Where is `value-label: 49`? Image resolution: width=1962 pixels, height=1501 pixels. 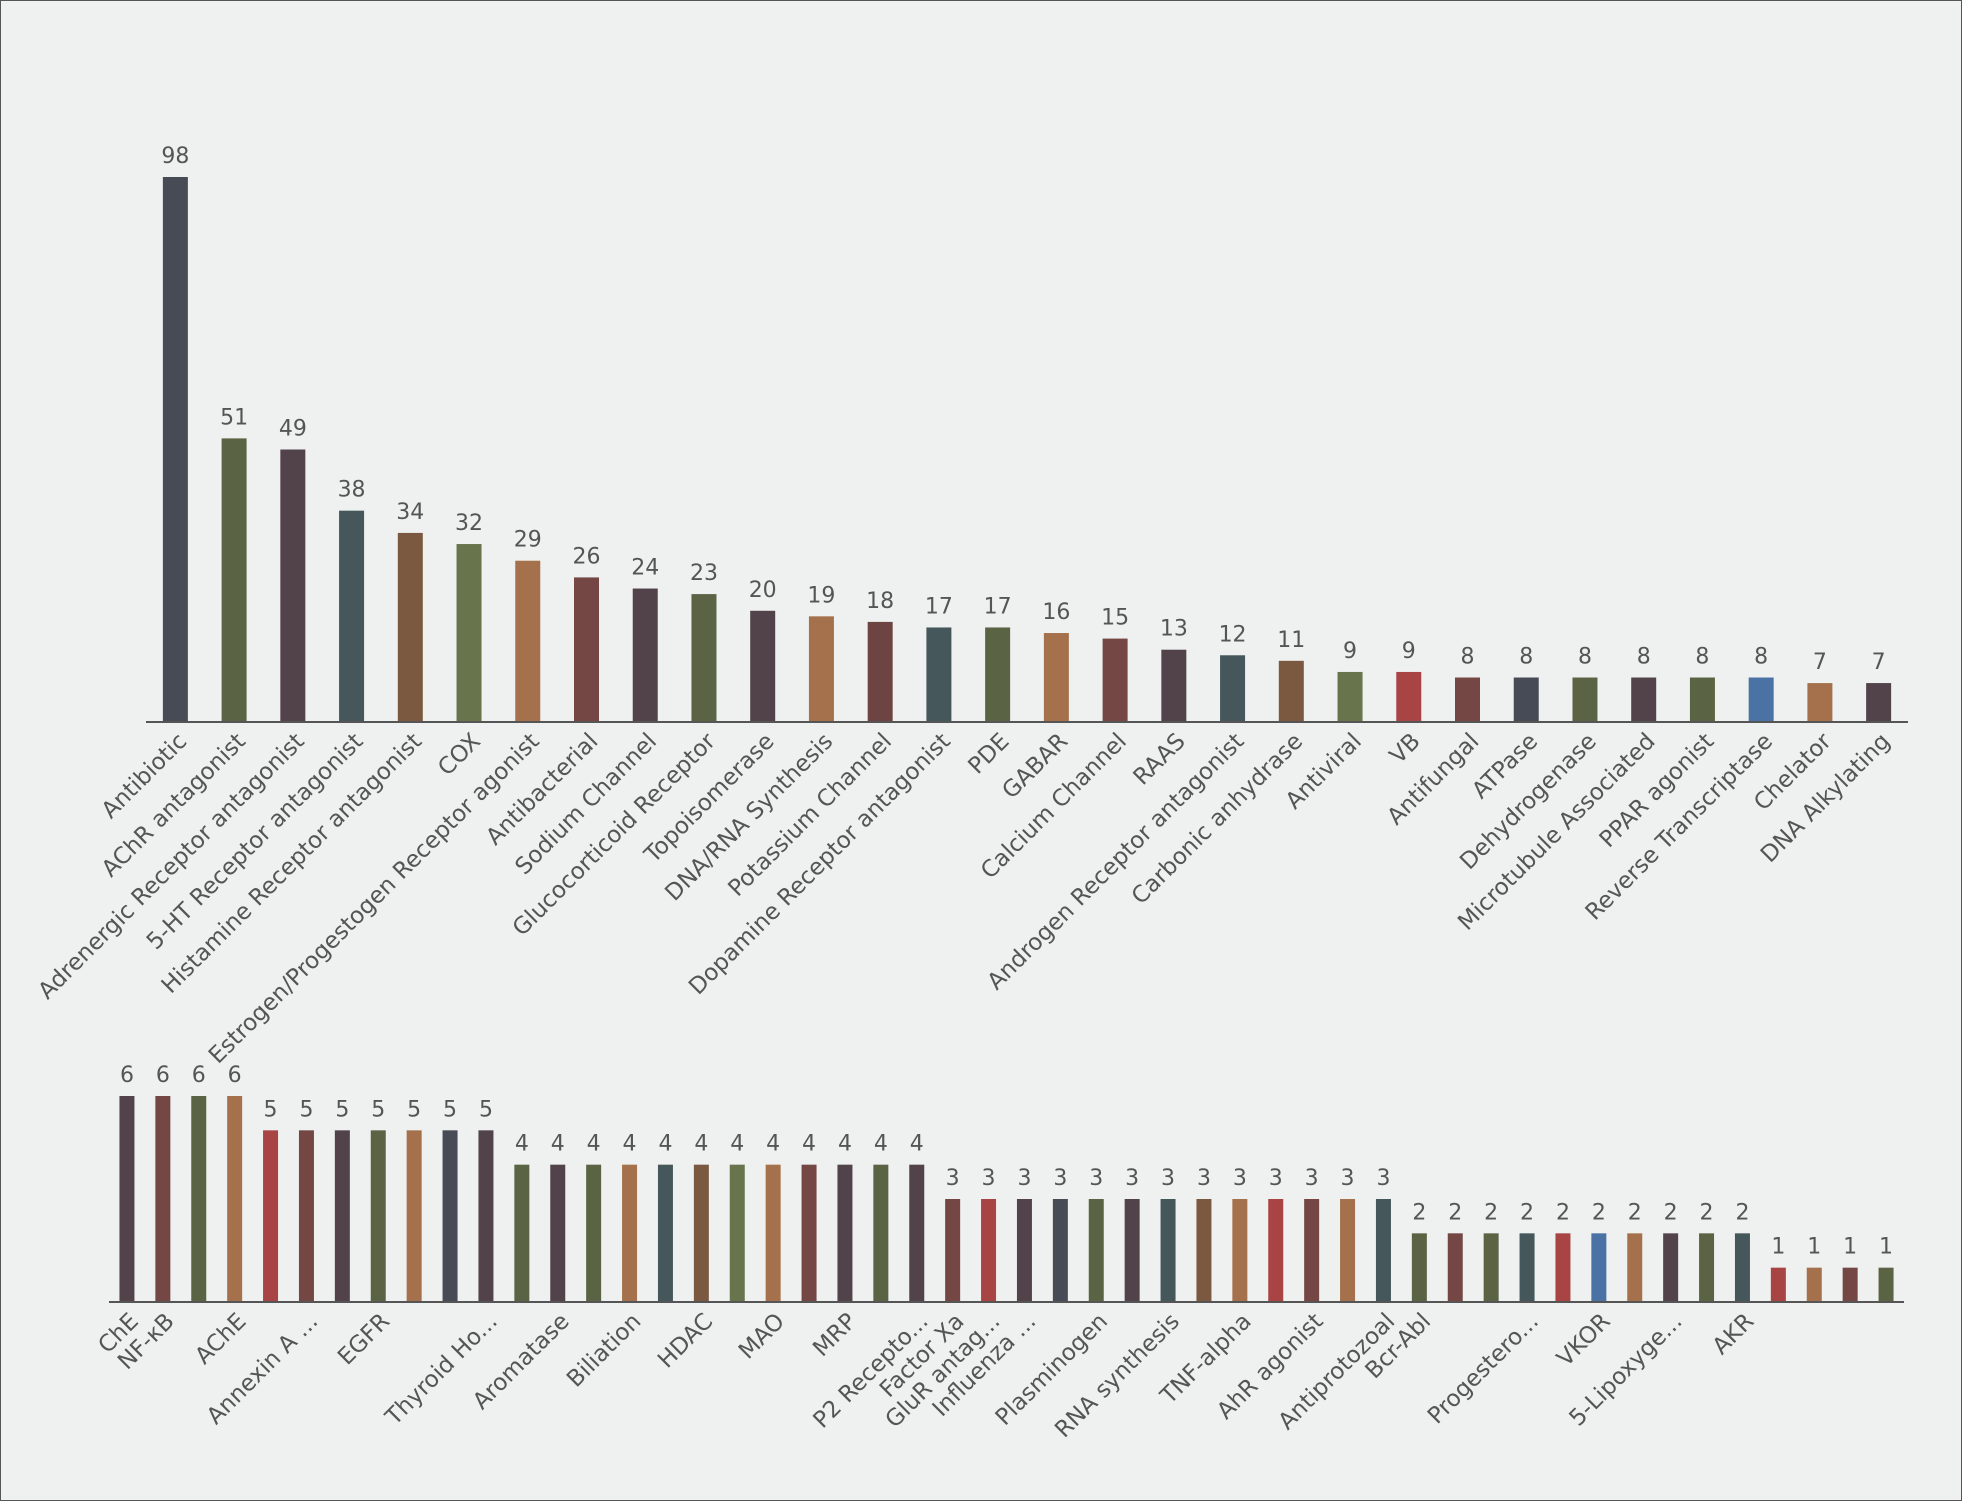
value-label: 49 is located at coordinates (293, 429).